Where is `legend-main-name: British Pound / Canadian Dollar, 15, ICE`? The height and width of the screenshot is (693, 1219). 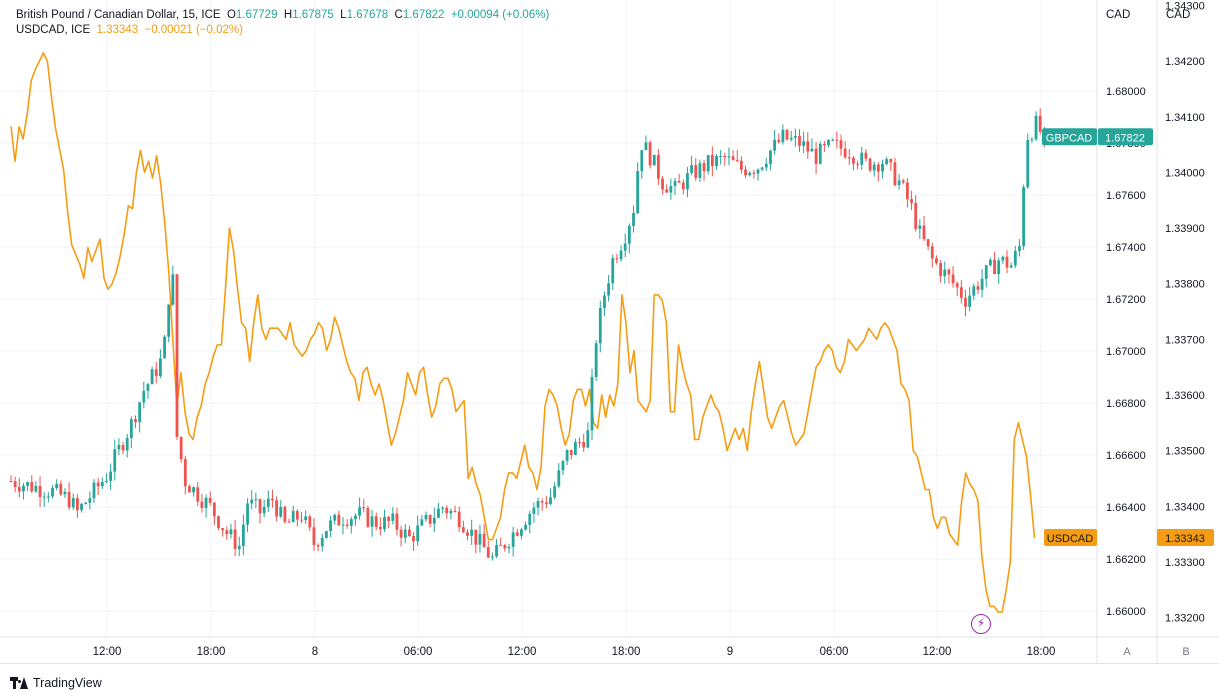
legend-main-name: British Pound / Canadian Dollar, 15, ICE is located at coordinates (118, 15).